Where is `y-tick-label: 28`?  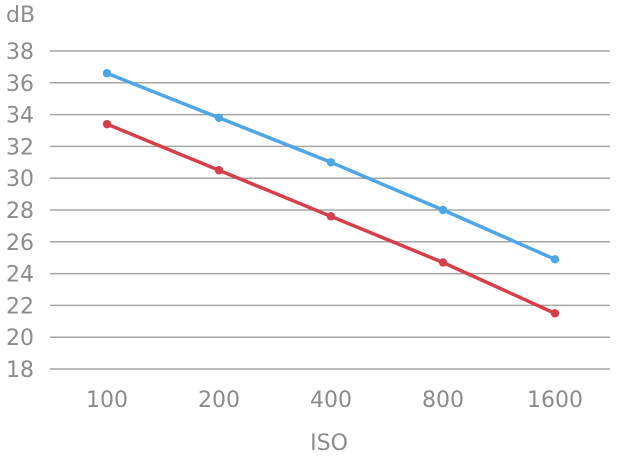 y-tick-label: 28 is located at coordinates (20, 211).